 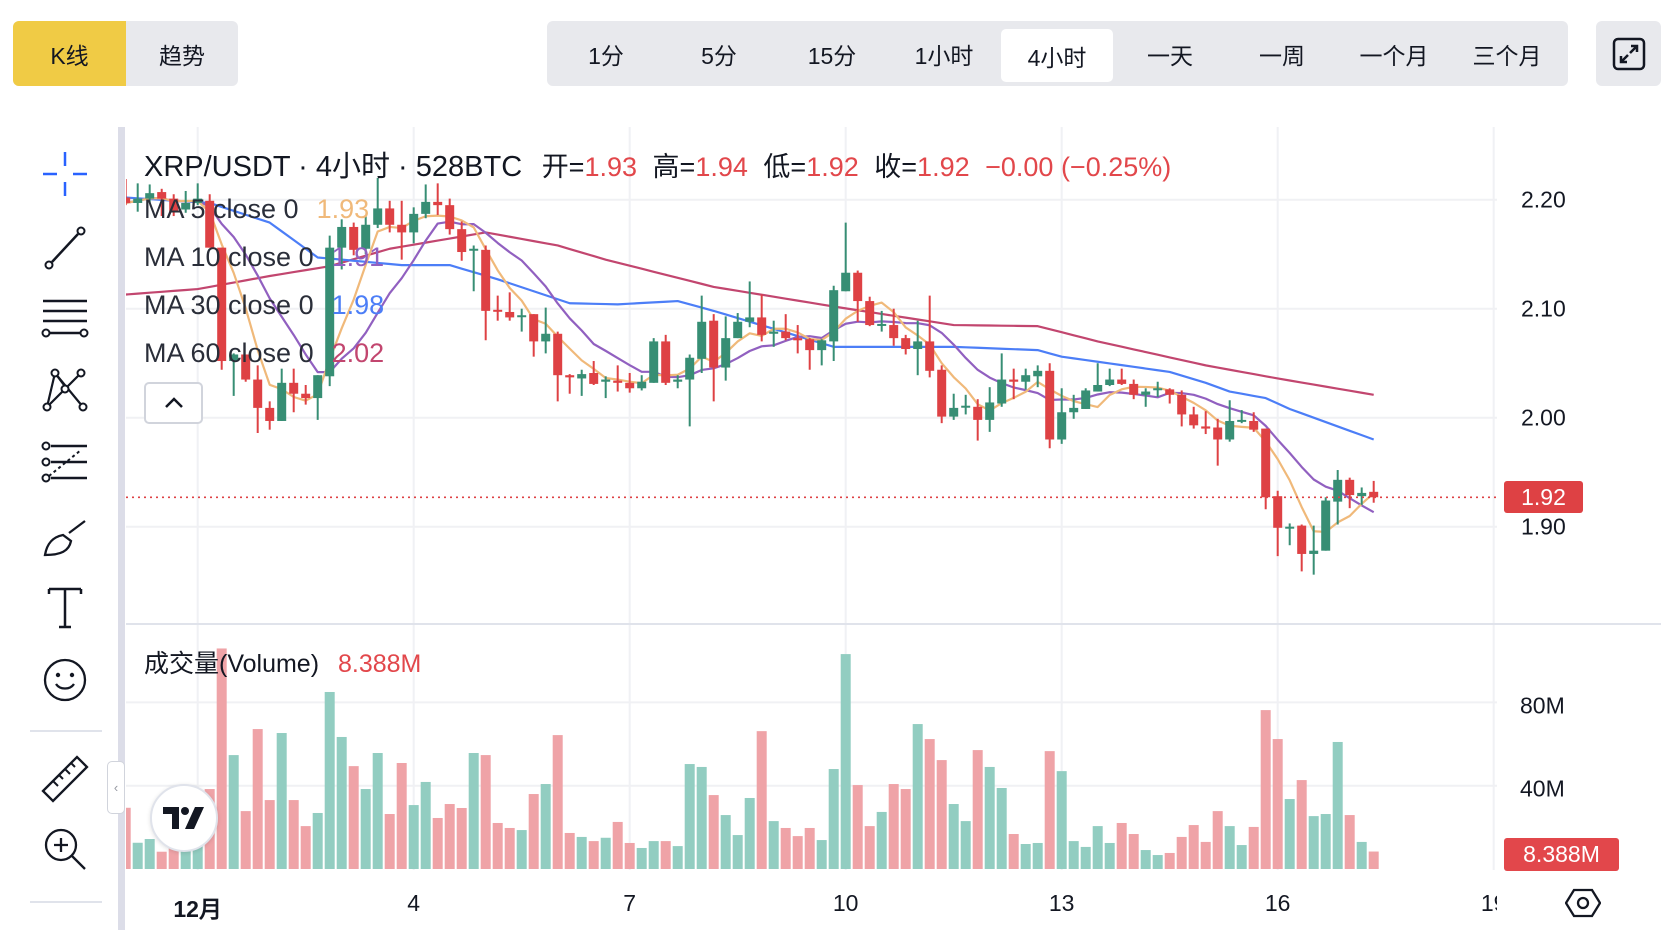 I want to click on zoom-in-tool, so click(x=65, y=849).